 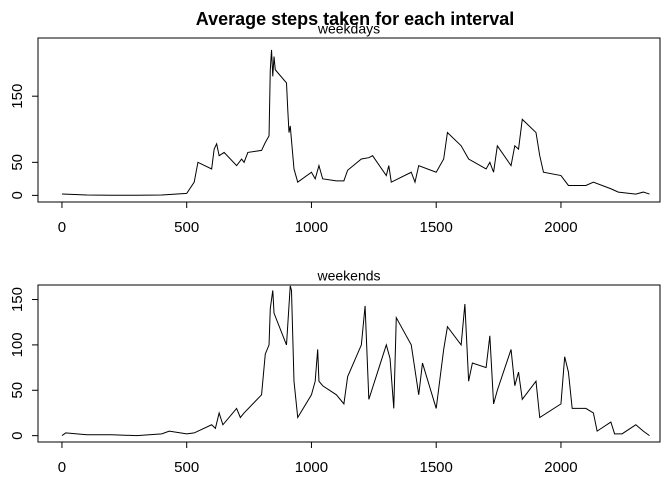 What do you see at coordinates (355, 19) in the screenshot?
I see `chart-title: Average steps taken for each interval` at bounding box center [355, 19].